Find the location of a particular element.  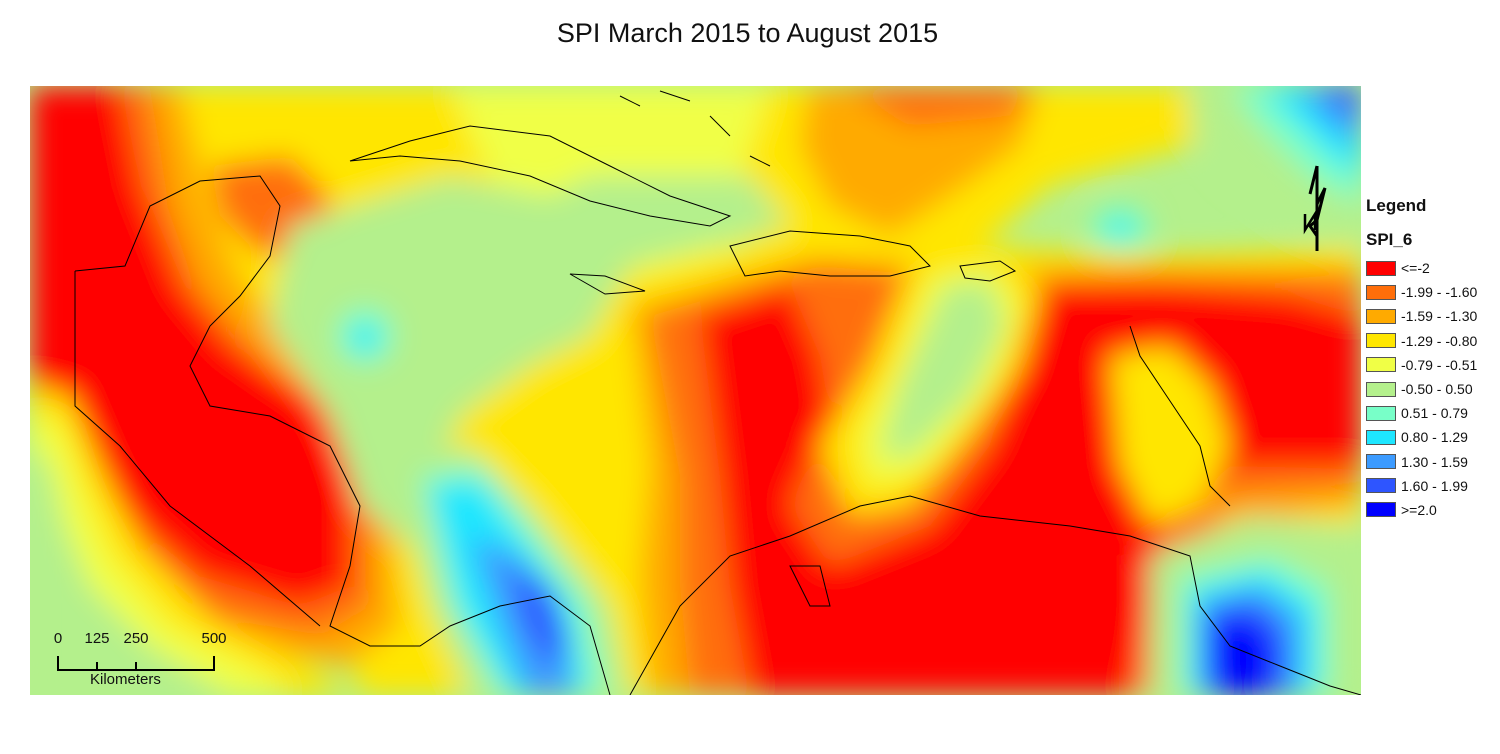

scale-bar: 0 125 250 500 Kilometers is located at coordinates (143, 660).